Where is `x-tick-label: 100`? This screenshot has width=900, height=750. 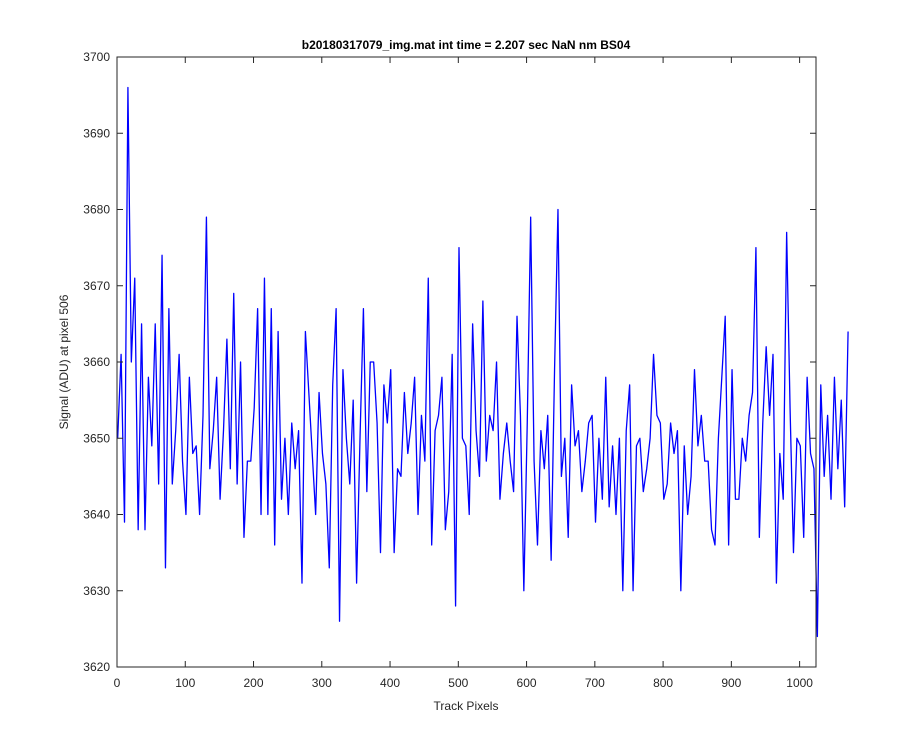 x-tick-label: 100 is located at coordinates (185, 683).